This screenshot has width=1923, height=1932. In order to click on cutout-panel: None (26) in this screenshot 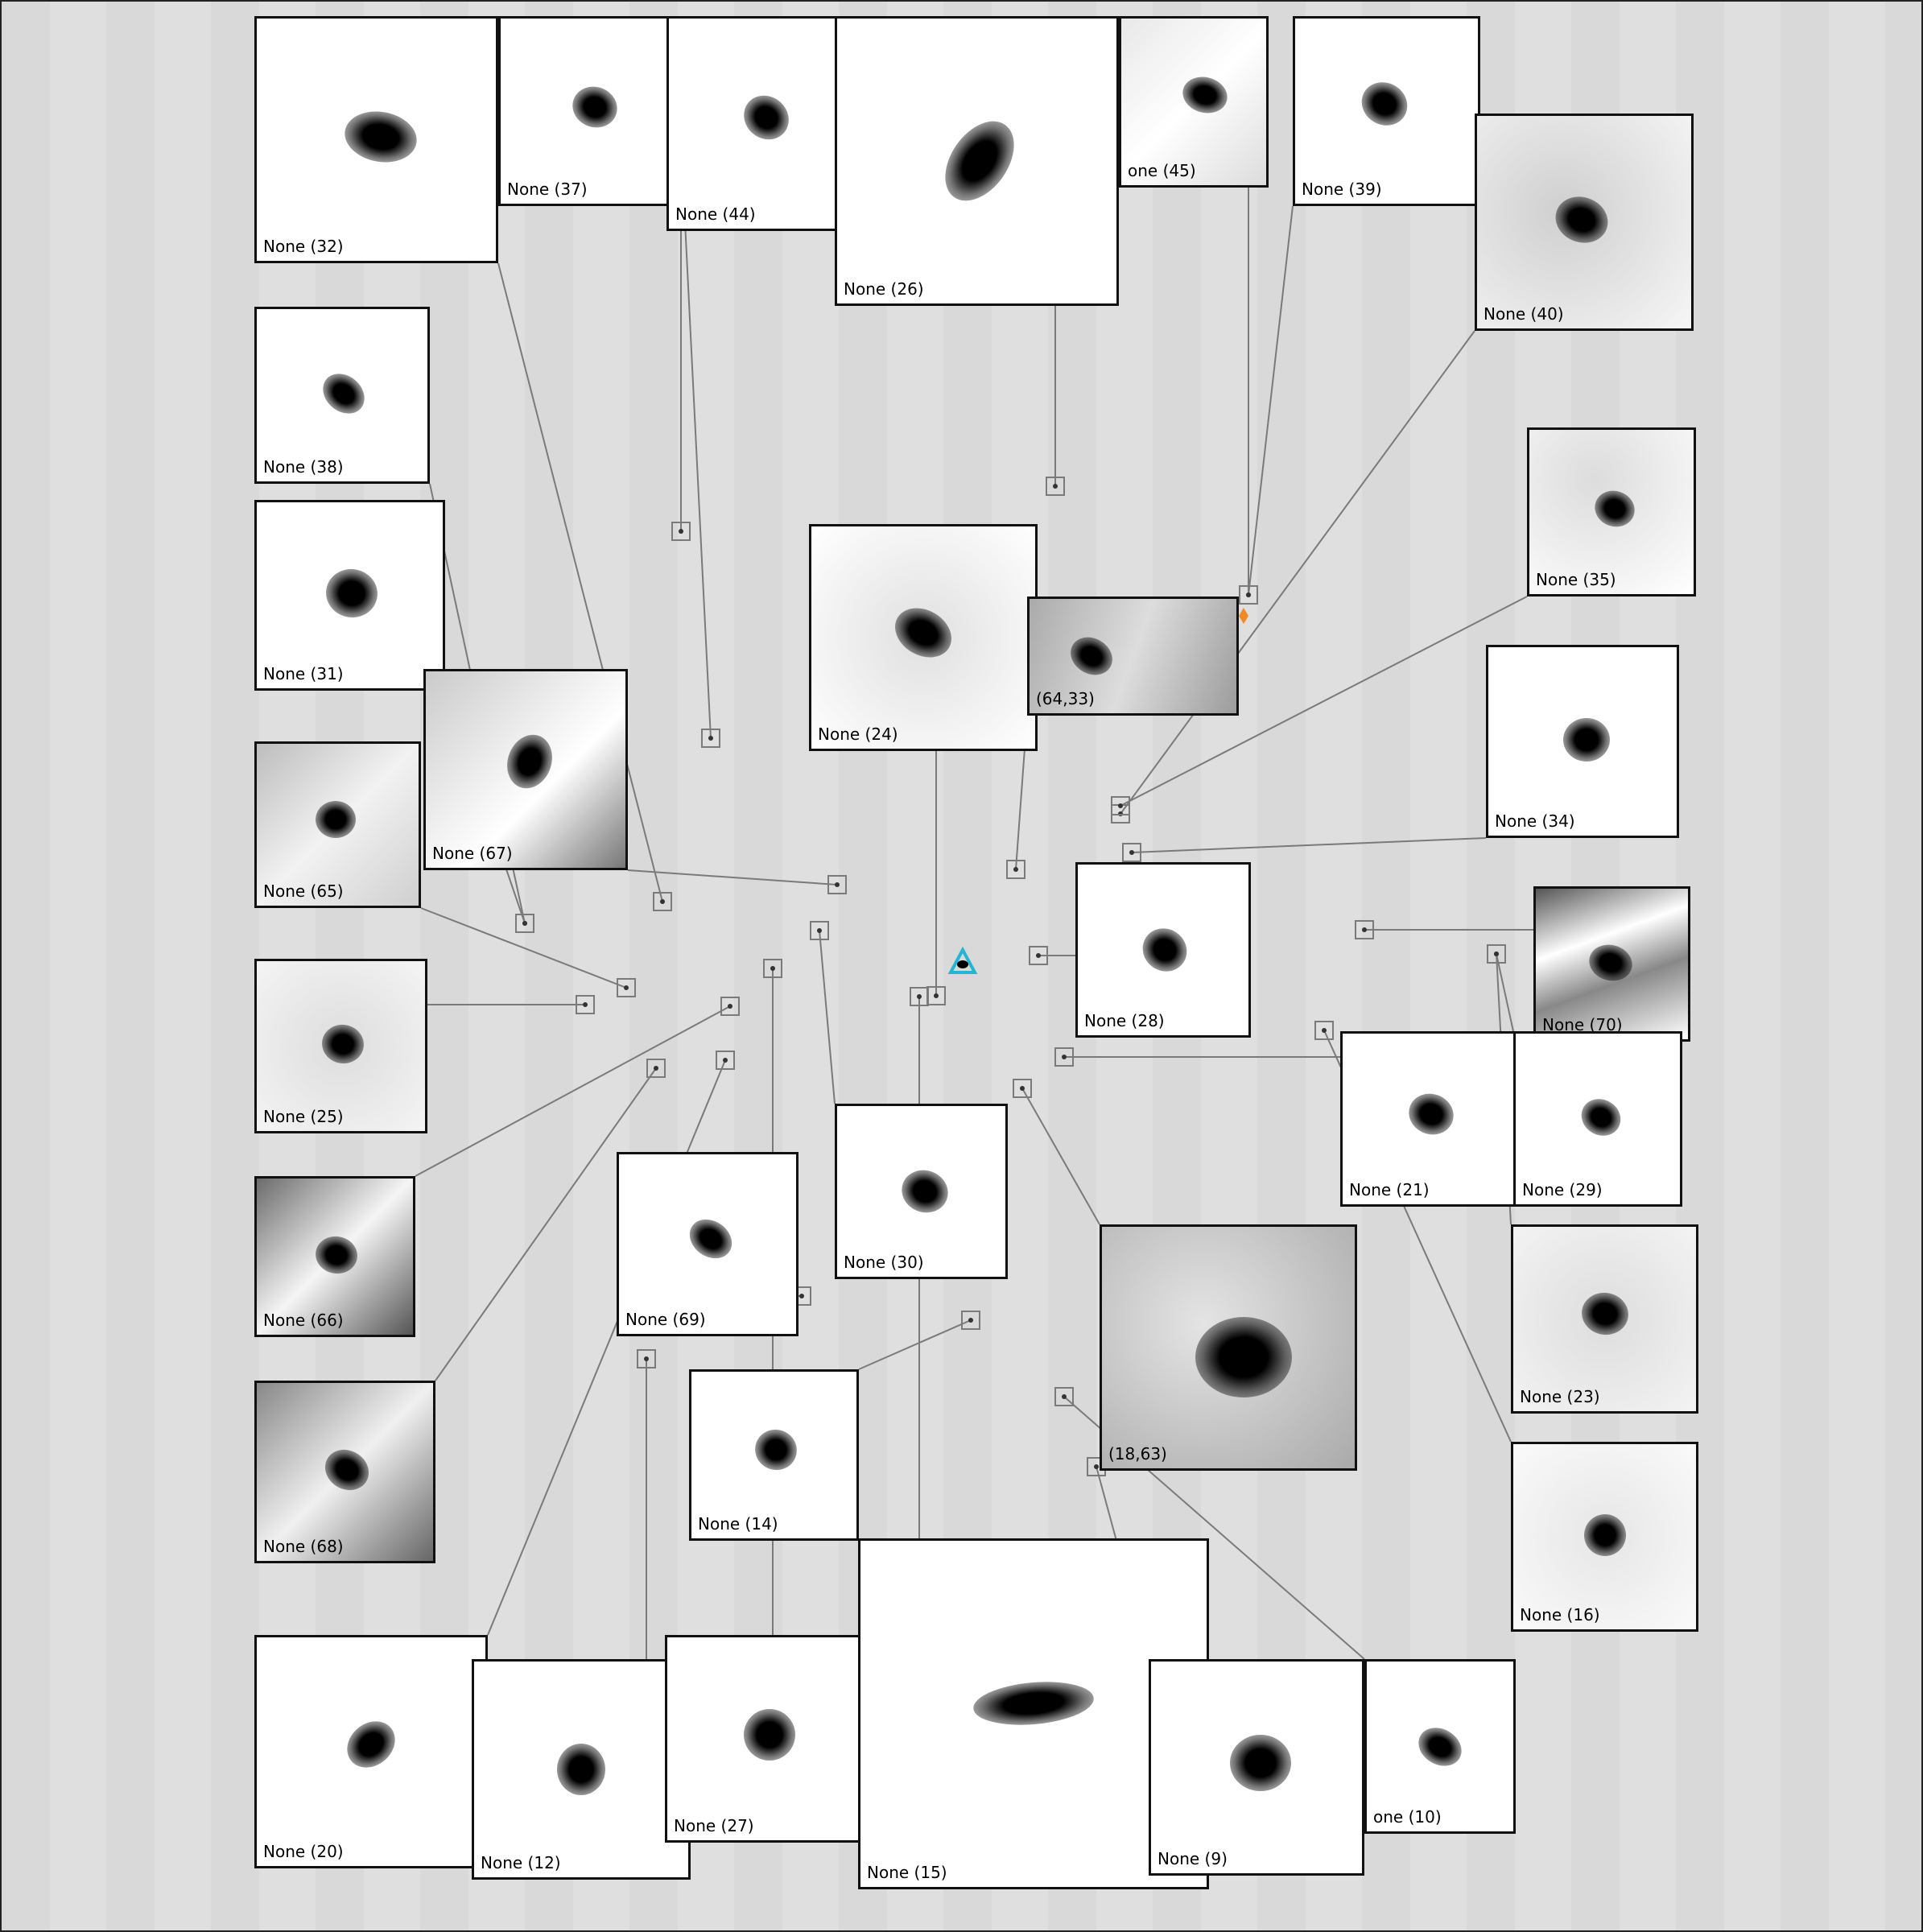, I will do `click(977, 161)`.